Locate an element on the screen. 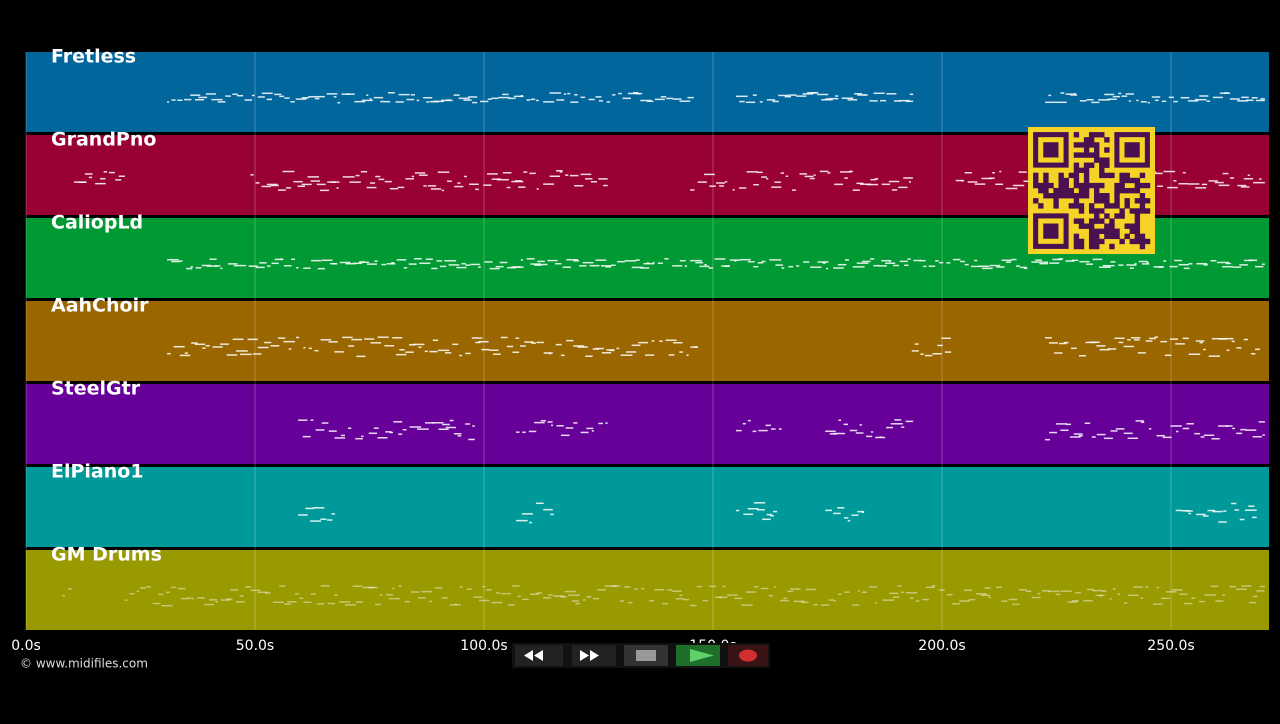 Image resolution: width=1280 pixels, height=724 pixels. track-name: CaliopLd is located at coordinates (97, 223).